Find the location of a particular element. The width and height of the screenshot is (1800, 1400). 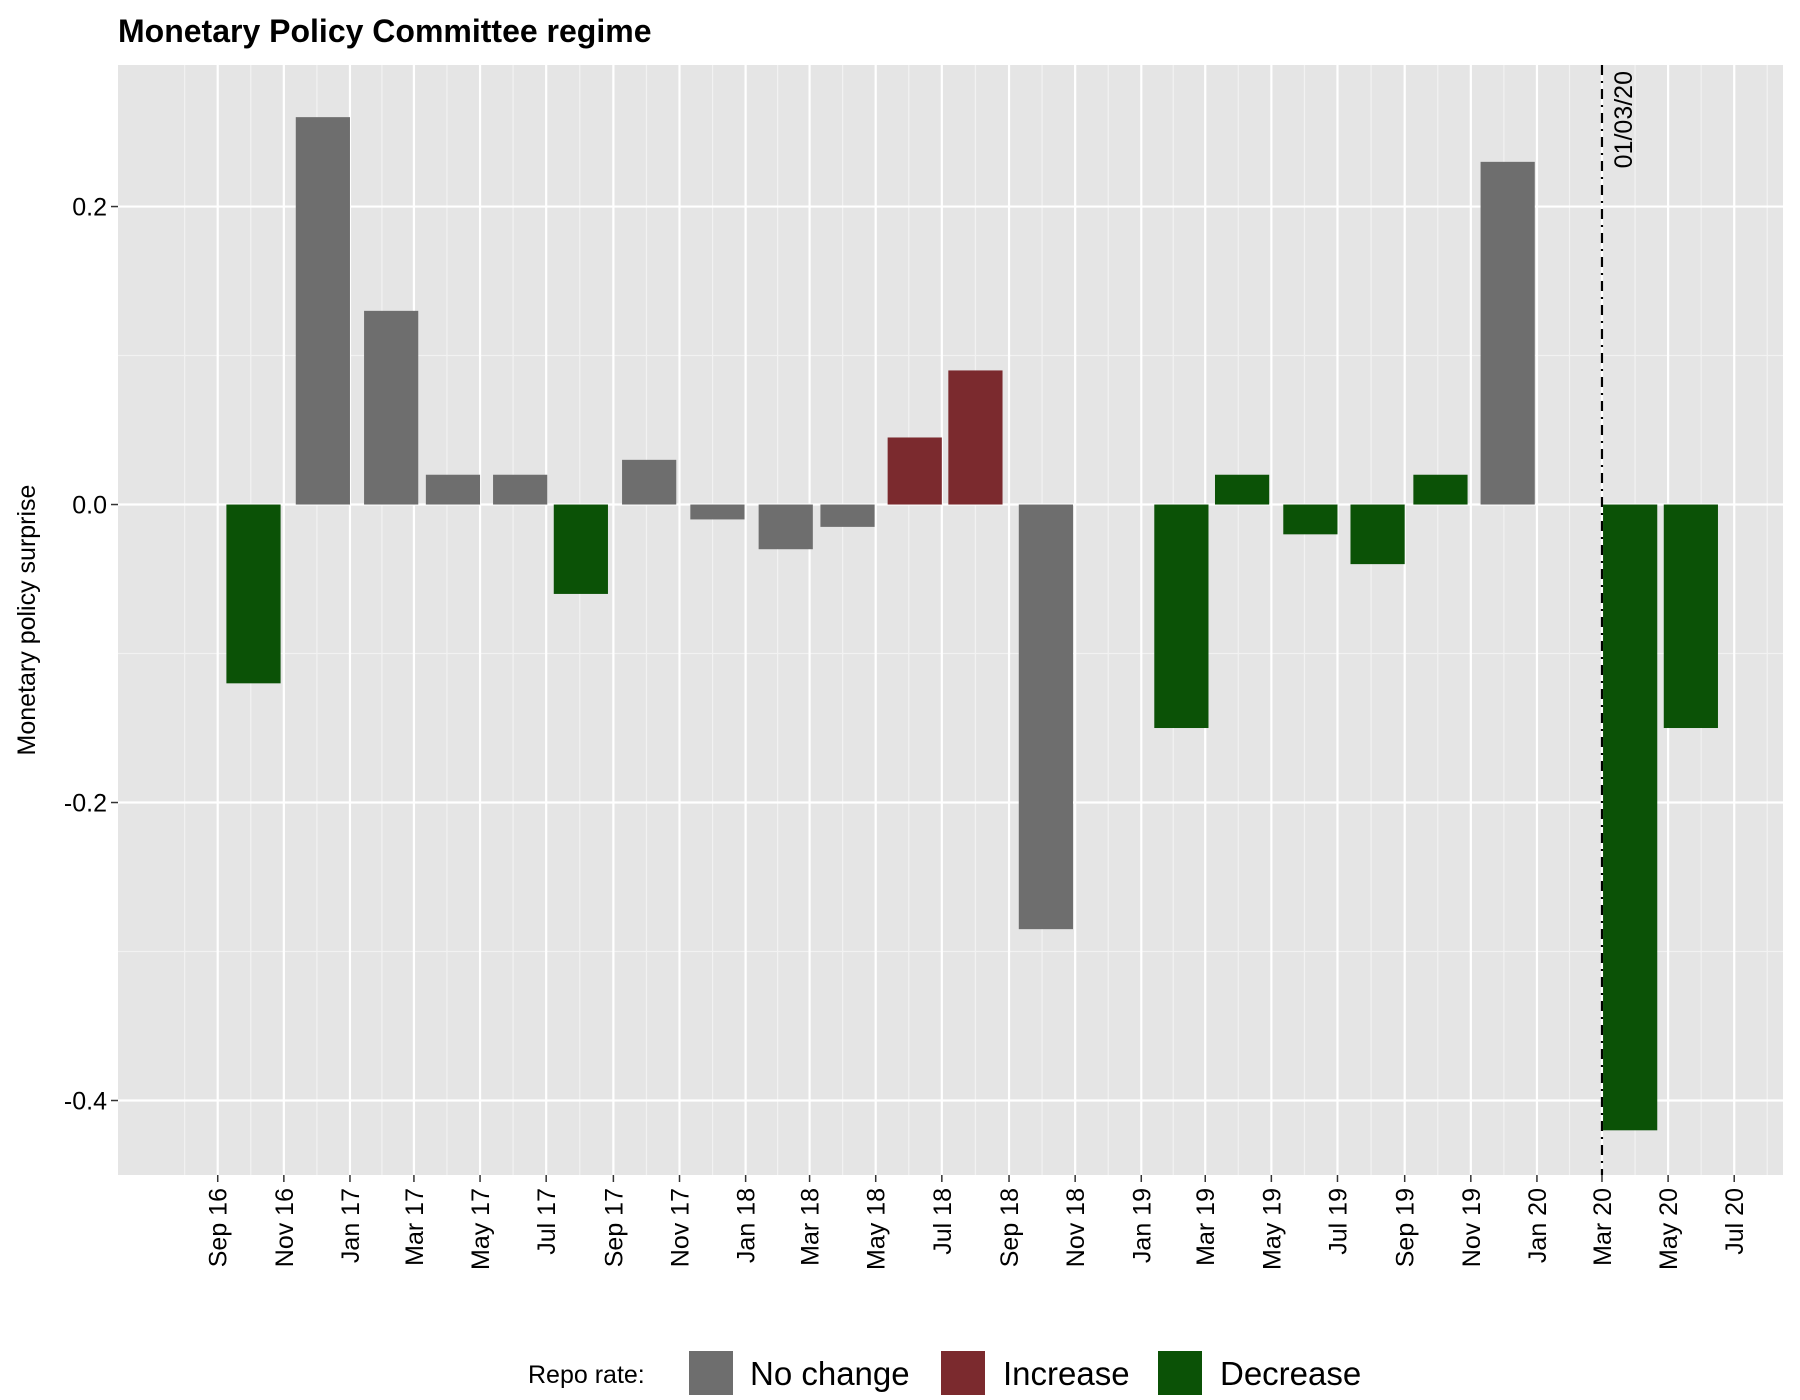

y-axis: 0.2 0.0 -0.2 -0.4 is located at coordinates (91, 655).